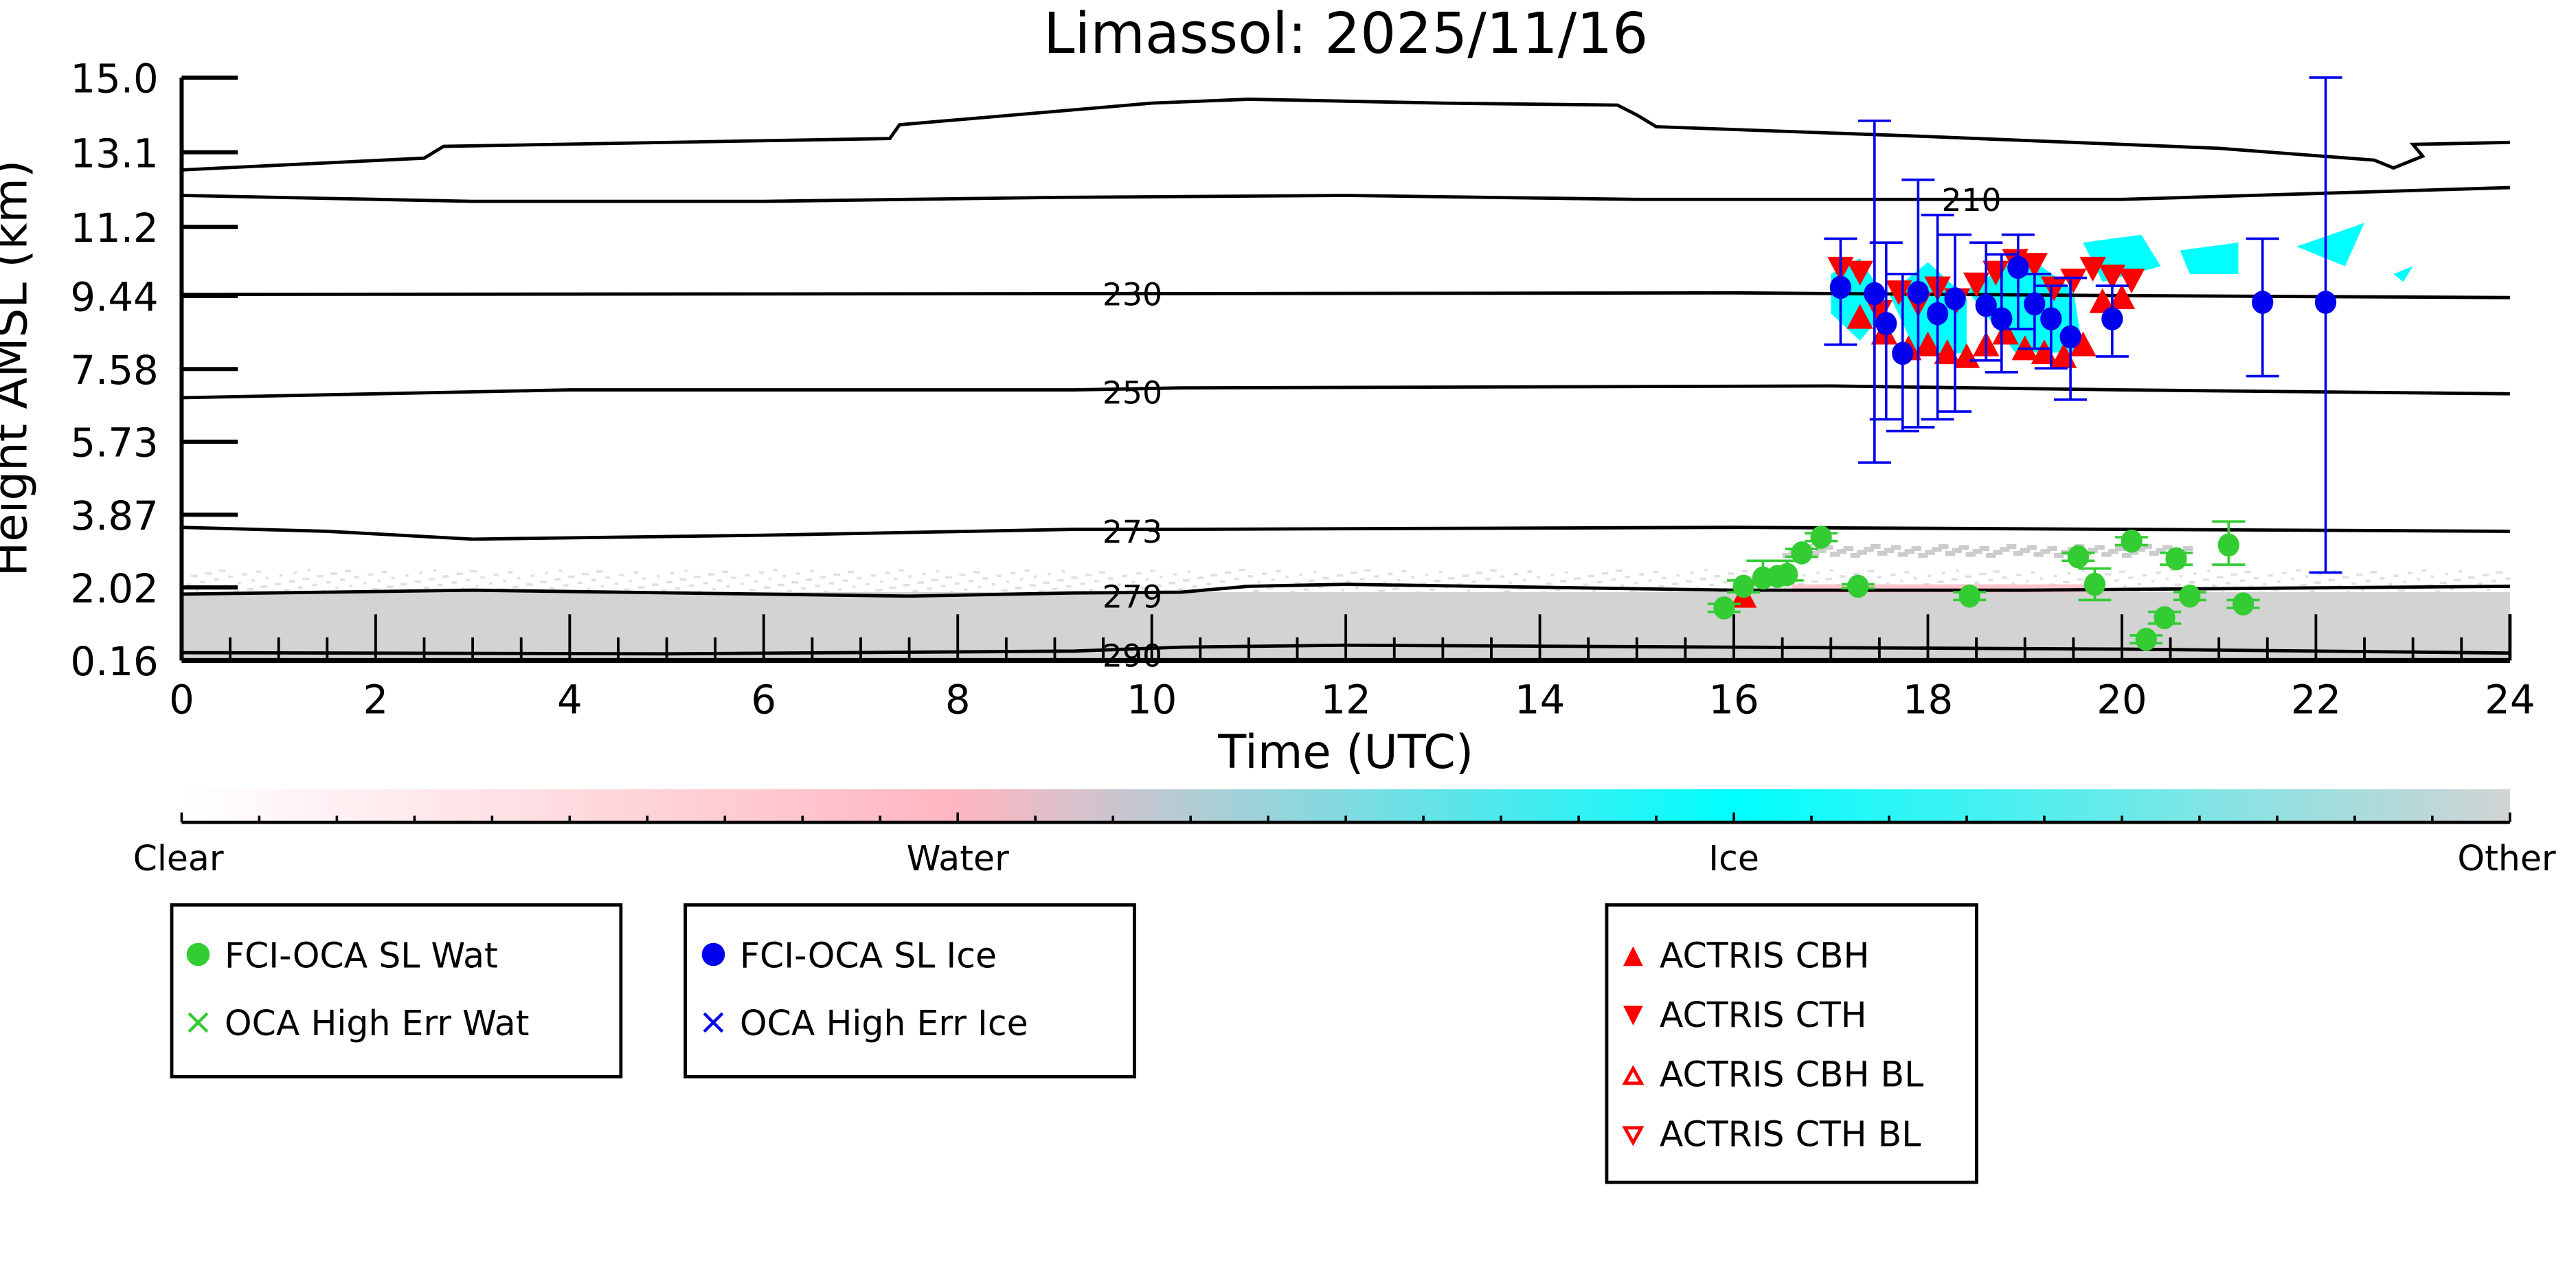 The width and height of the screenshot is (2576, 1288). What do you see at coordinates (1132, 294) in the screenshot?
I see `contour-label: 230` at bounding box center [1132, 294].